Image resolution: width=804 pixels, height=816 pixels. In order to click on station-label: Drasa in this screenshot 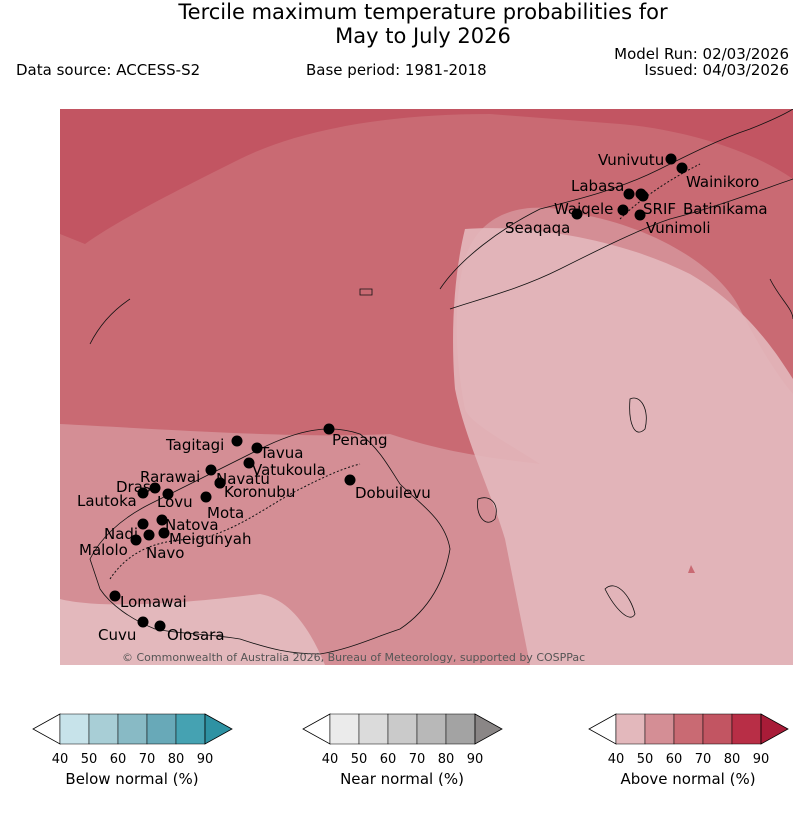, I will do `click(138, 487)`.